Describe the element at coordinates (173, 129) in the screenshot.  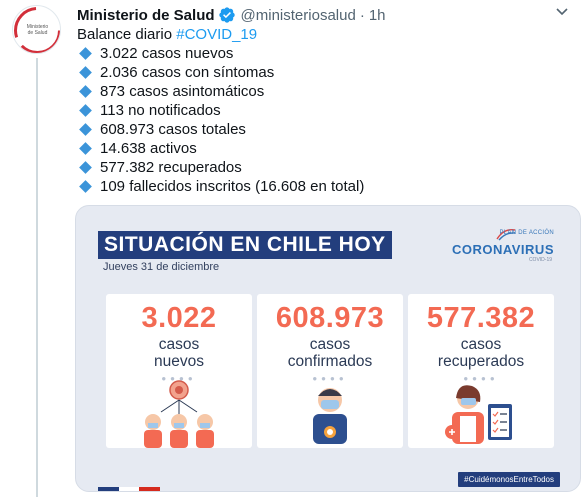
I see `list-item-text: 608.973 casos totales` at that location.